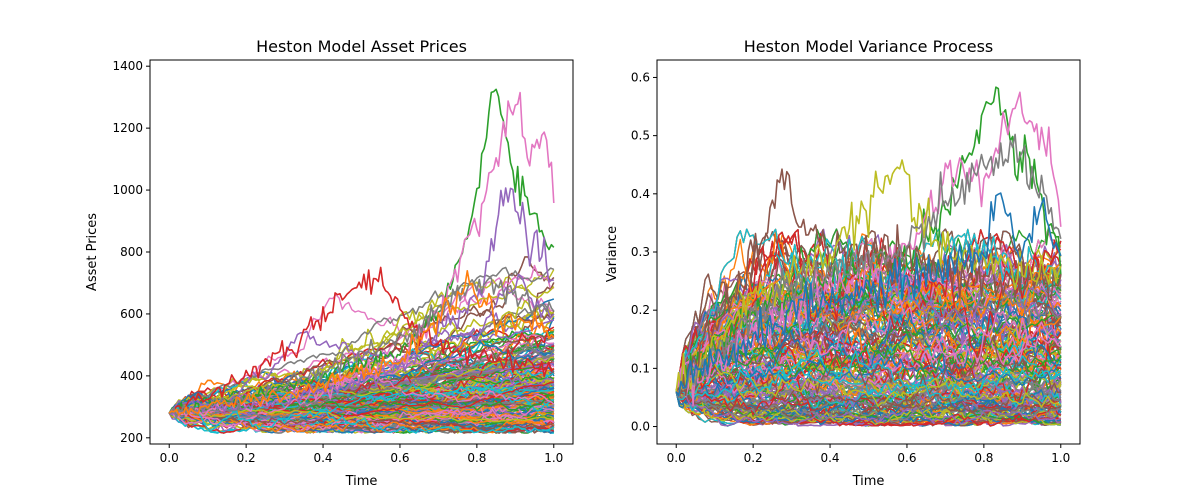  What do you see at coordinates (640, 194) in the screenshot?
I see `variance-y-tick-label: 0.4` at bounding box center [640, 194].